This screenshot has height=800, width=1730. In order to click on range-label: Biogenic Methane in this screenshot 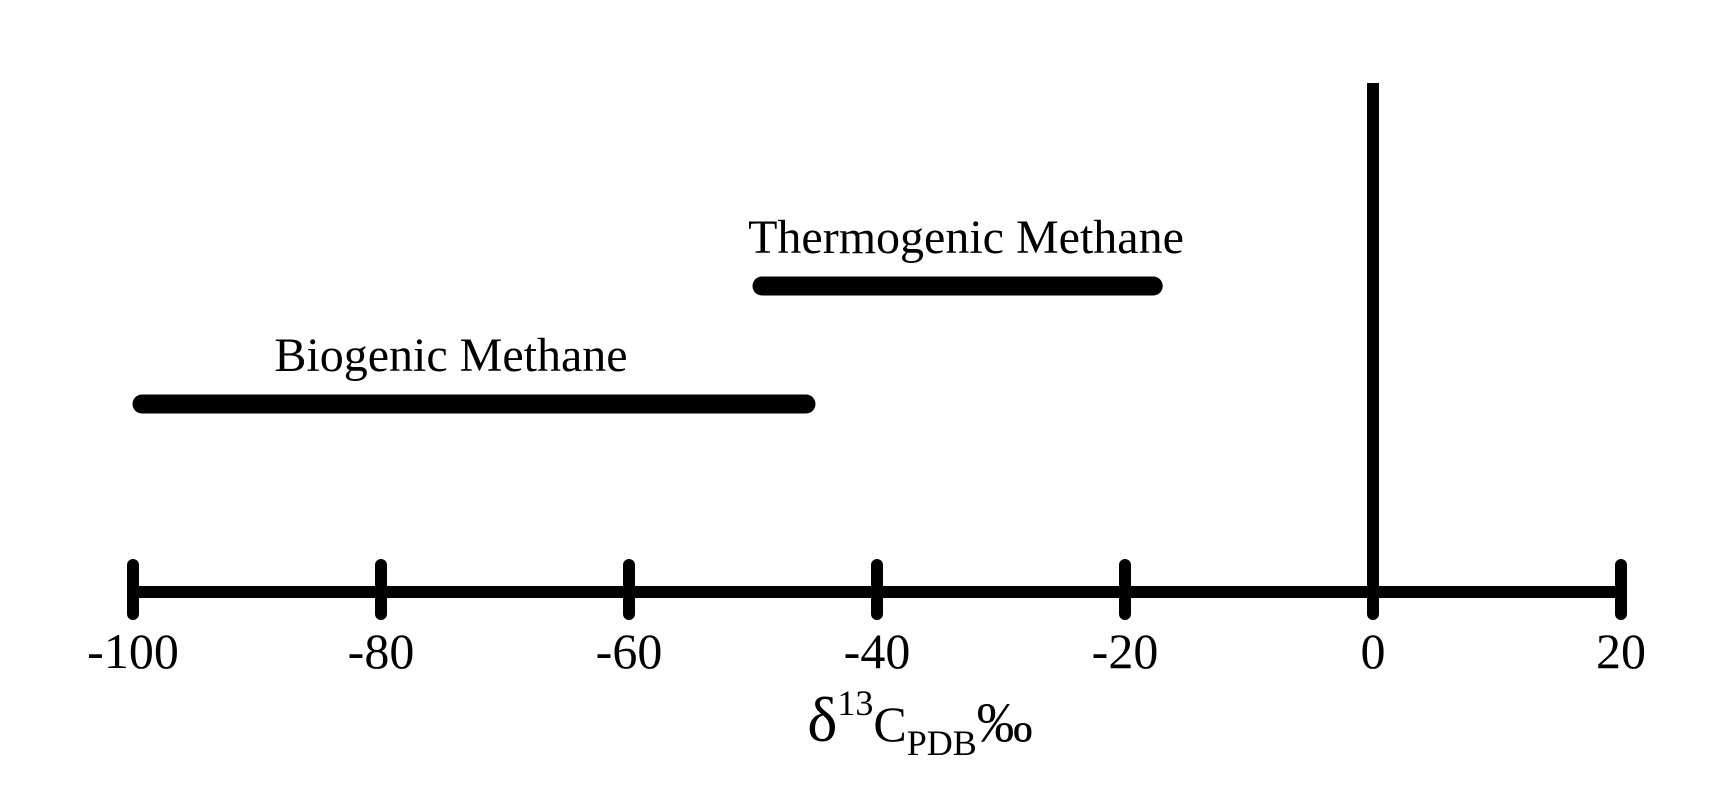, I will do `click(450, 355)`.